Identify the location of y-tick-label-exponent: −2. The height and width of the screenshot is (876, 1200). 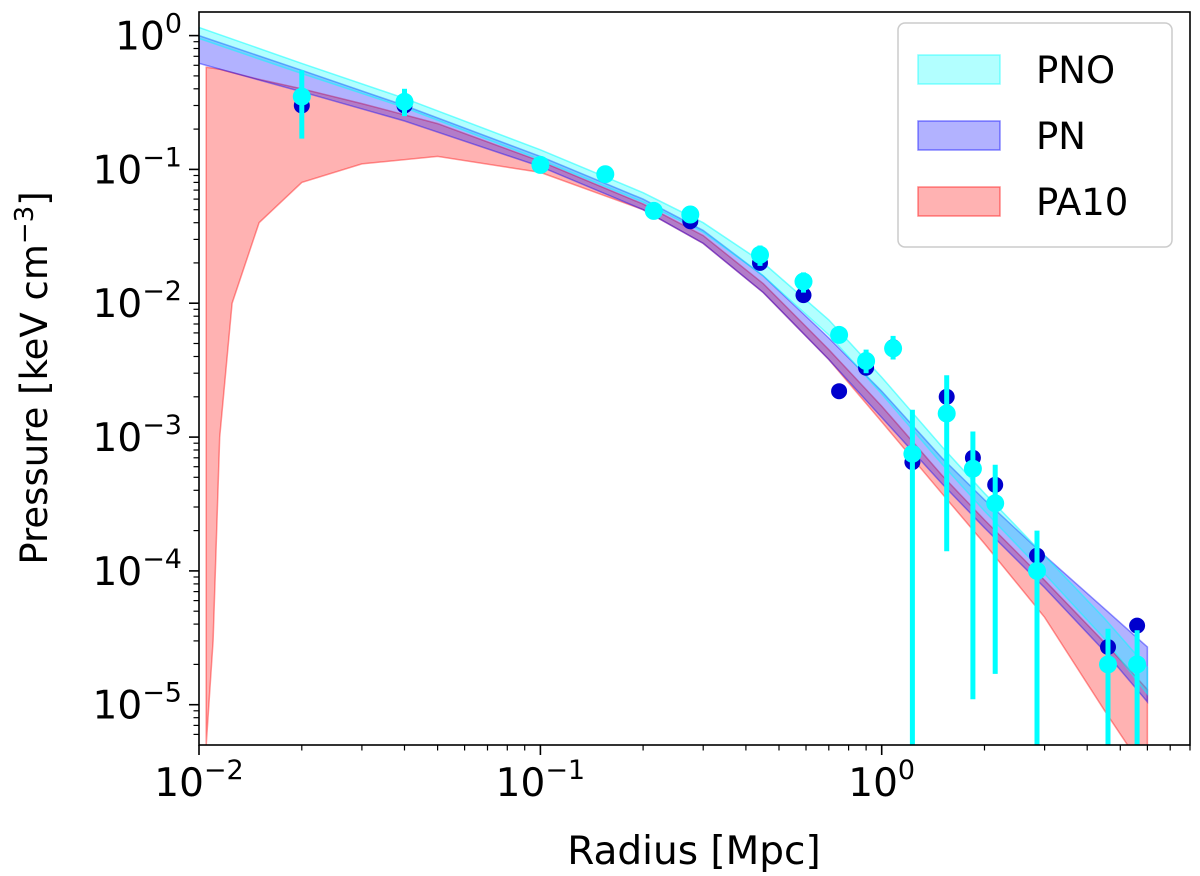
(162, 291).